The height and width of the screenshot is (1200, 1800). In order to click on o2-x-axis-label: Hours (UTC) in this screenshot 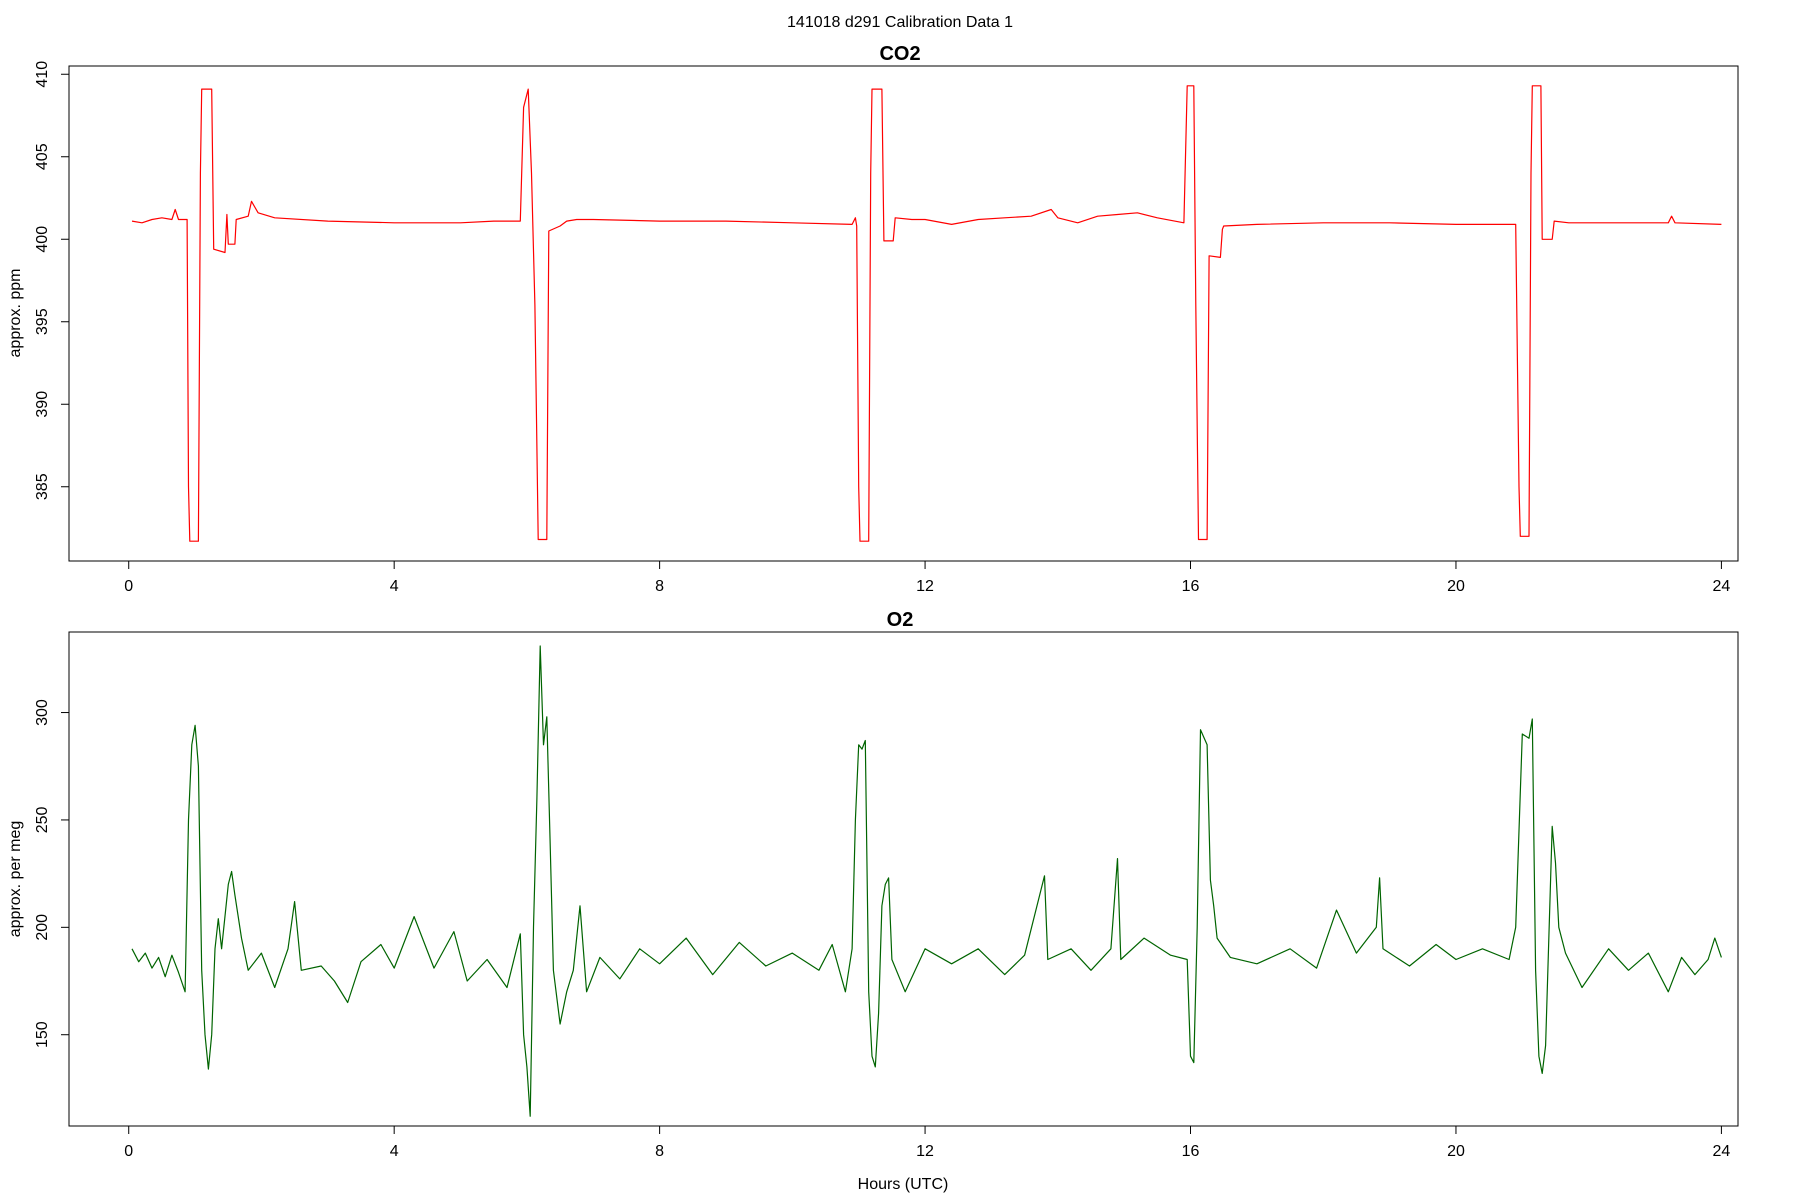, I will do `click(903, 1184)`.